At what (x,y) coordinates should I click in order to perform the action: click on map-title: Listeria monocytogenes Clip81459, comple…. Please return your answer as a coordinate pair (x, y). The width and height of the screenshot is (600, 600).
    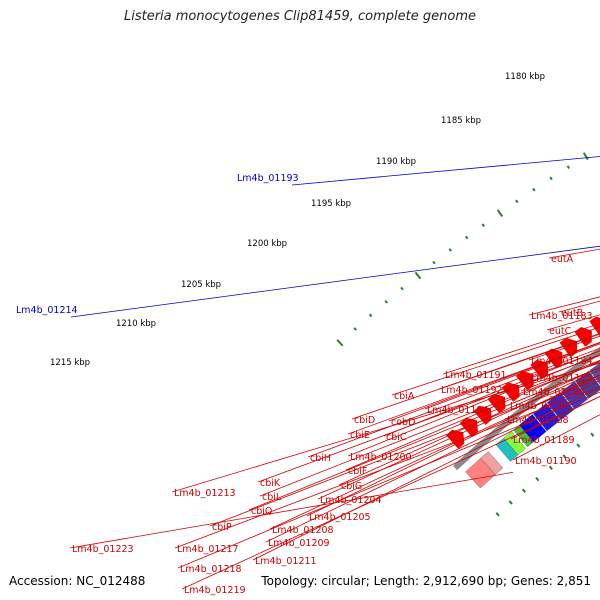
    Looking at the image, I should click on (299, 16).